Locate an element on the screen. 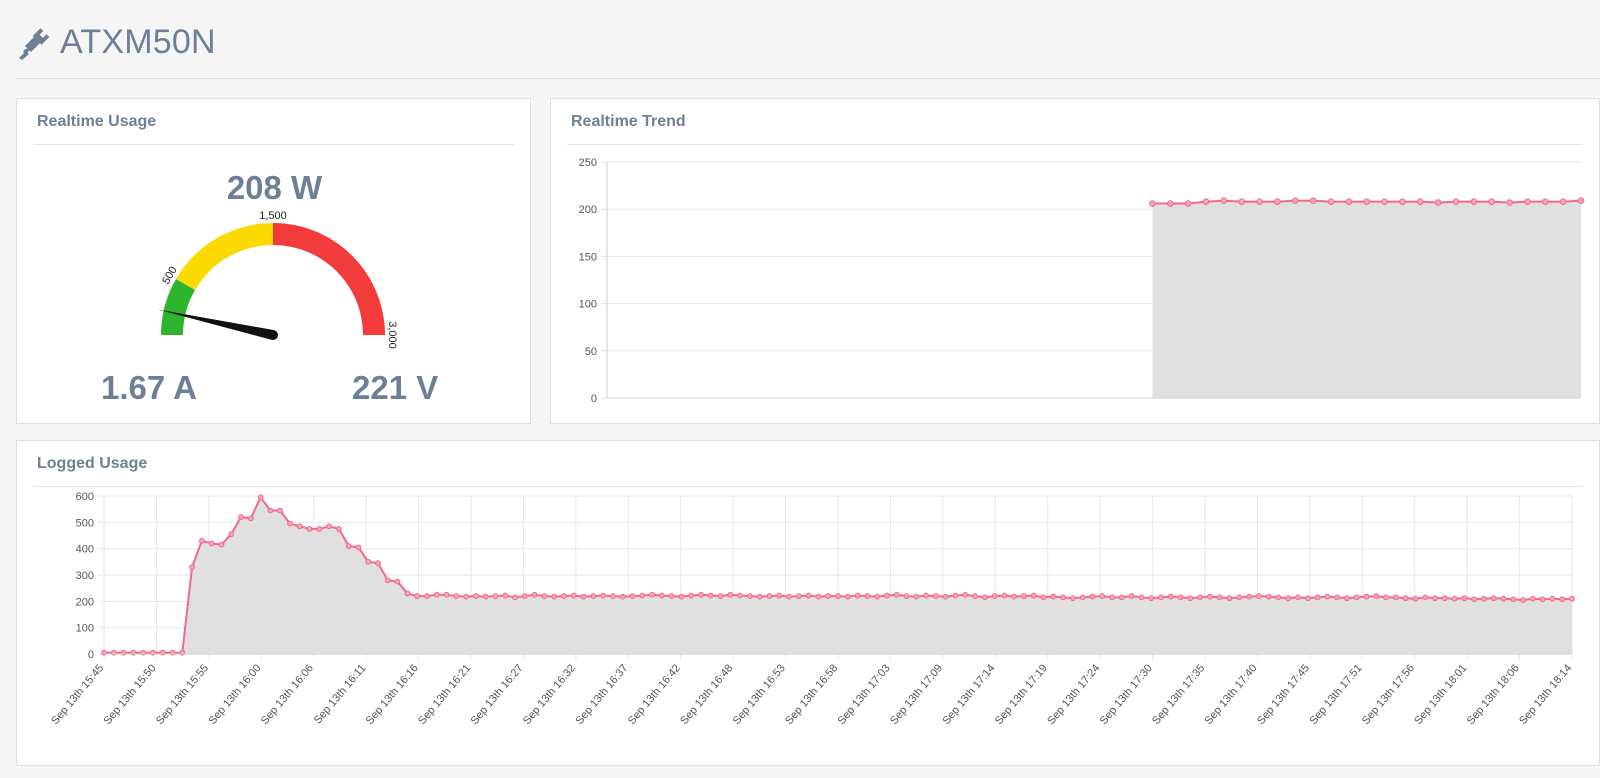  x-tick-label: Sep 13th 16:37 is located at coordinates (601, 694).